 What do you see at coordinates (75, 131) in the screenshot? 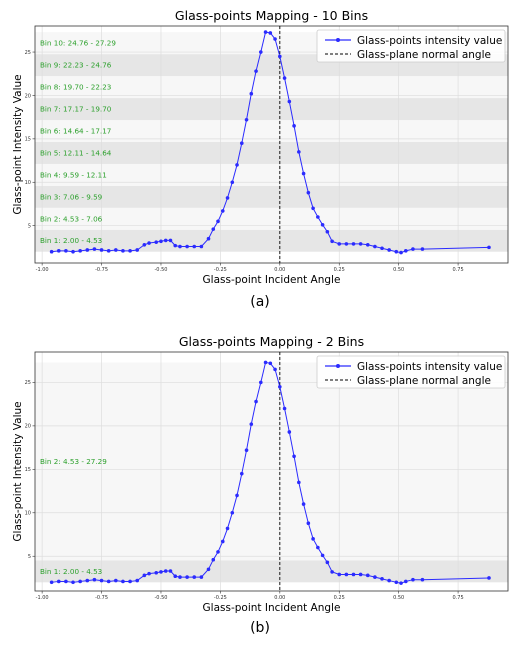
I see `bin-label: Bin 6: 14.64 - 17.17` at bounding box center [75, 131].